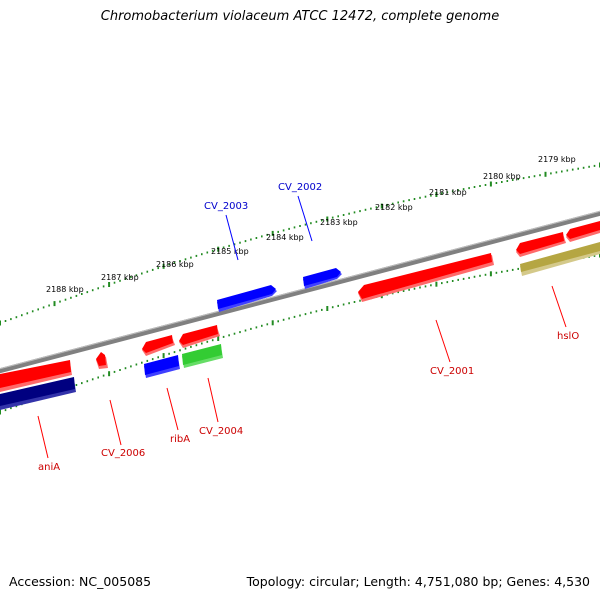 This screenshot has height=600, width=600. Describe the element at coordinates (322, 278) in the screenshot. I see `gene-cv2002-arrow` at that location.